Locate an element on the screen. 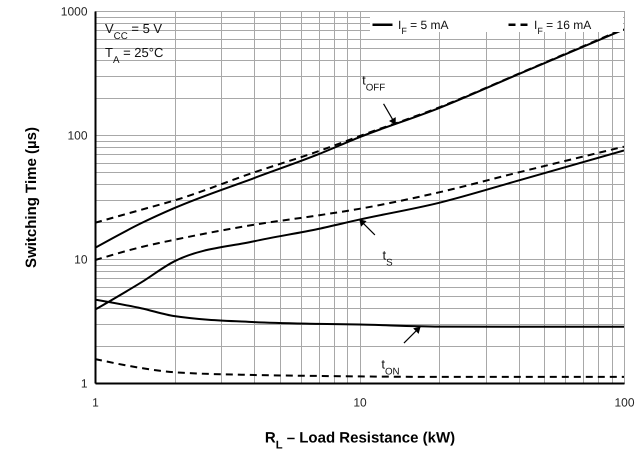 Image resolution: width=640 pixels, height=460 pixels. y-tick-label: 100 is located at coordinates (77, 135).